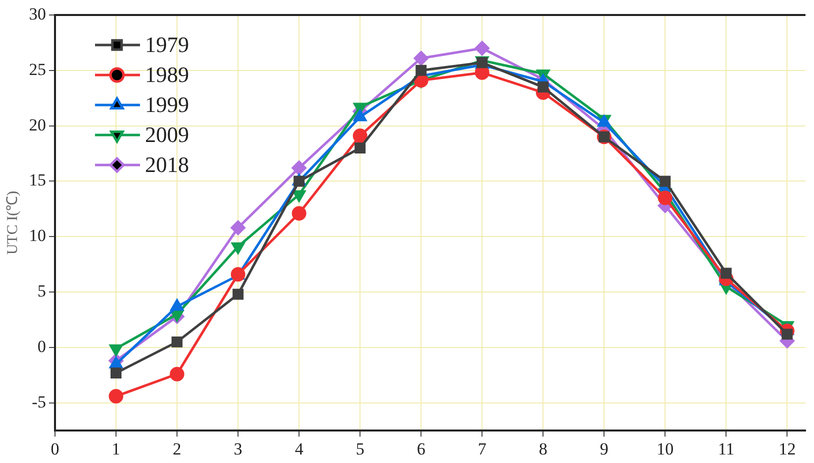  I want to click on x-tick-label: 6, so click(421, 448).